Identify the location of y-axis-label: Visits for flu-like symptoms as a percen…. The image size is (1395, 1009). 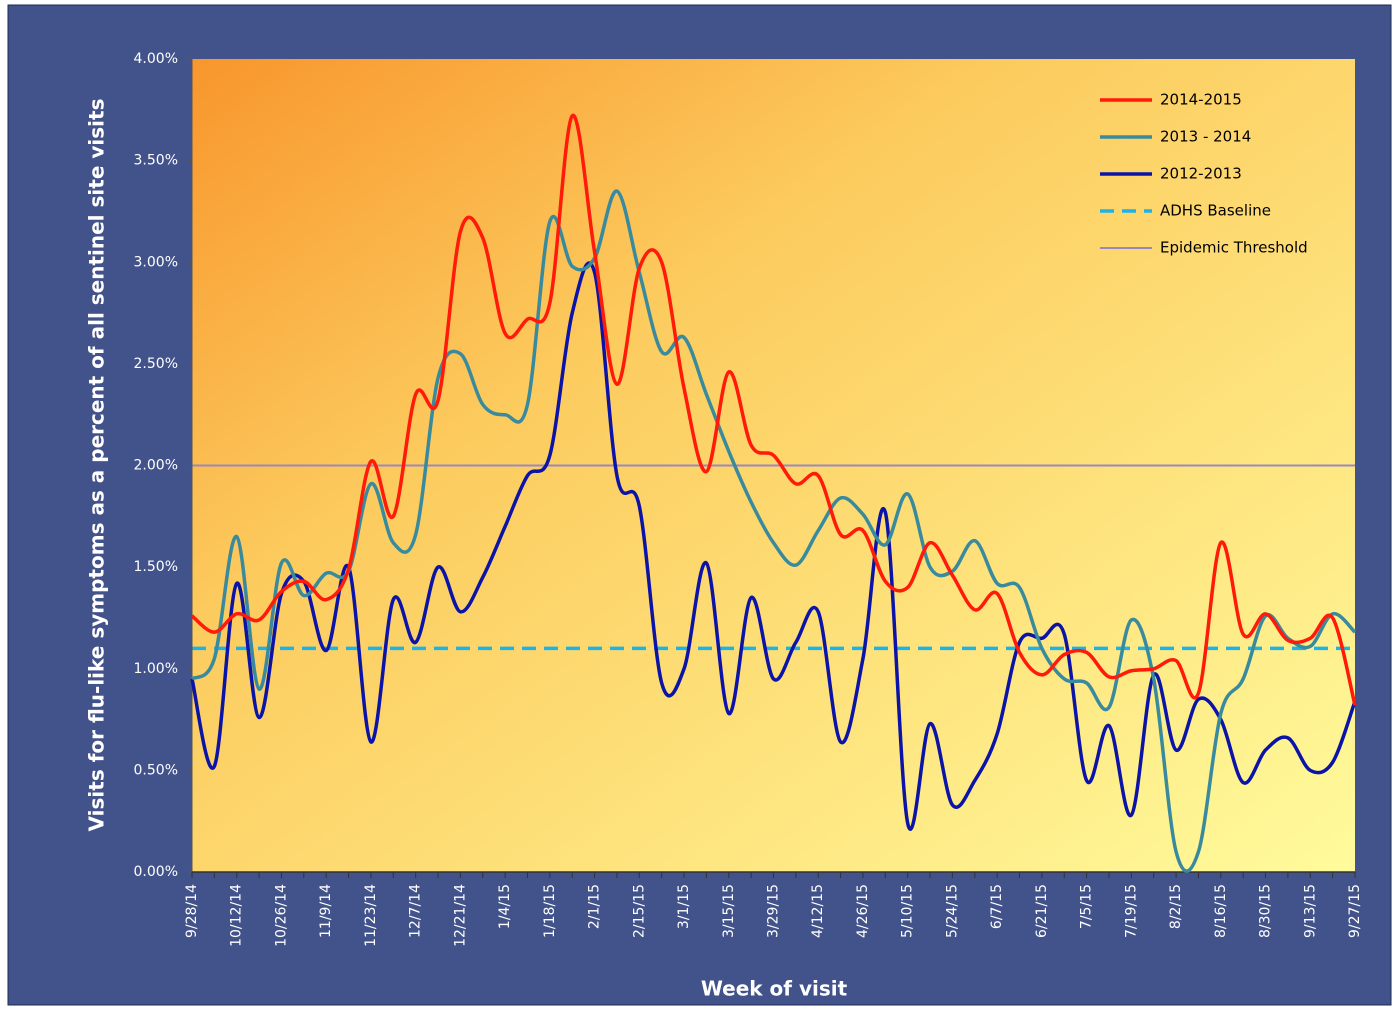
(97, 465).